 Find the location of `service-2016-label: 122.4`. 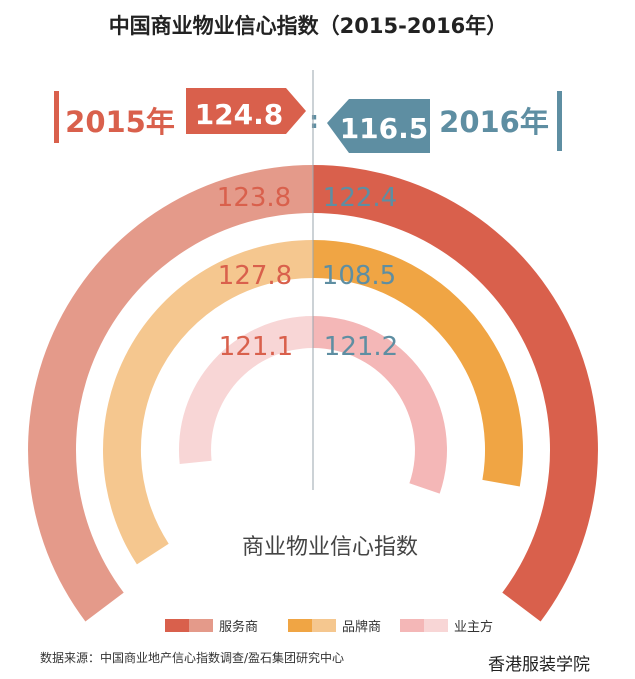

service-2016-label: 122.4 is located at coordinates (360, 198).